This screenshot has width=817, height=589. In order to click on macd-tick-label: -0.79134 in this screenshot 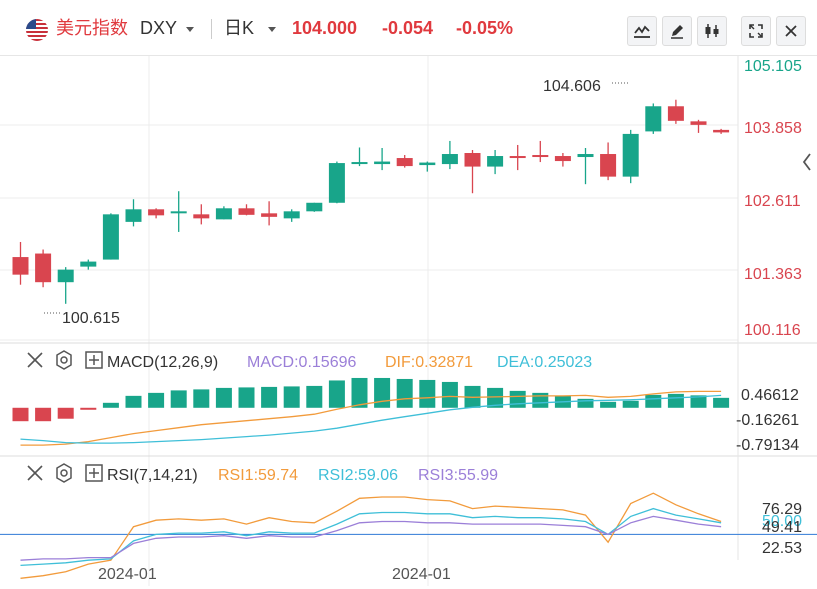, I will do `click(767, 445)`.